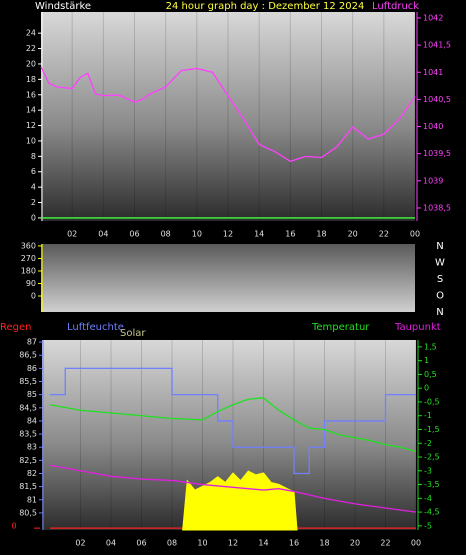 Image resolution: width=466 pixels, height=555 pixels. I want to click on legend-entry: Temperatur, so click(340, 327).